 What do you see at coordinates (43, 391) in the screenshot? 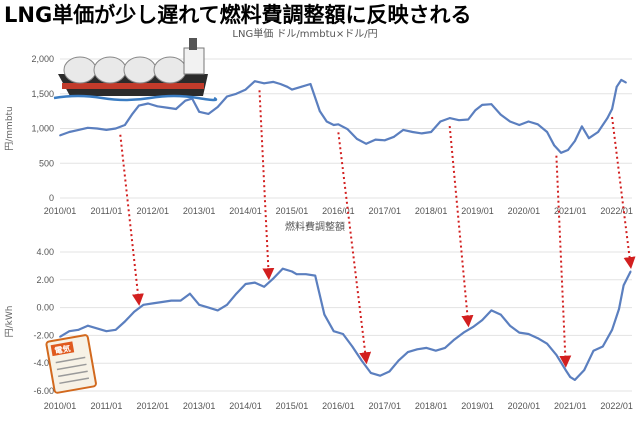
I see `y-tick-label: -6.00` at bounding box center [43, 391].